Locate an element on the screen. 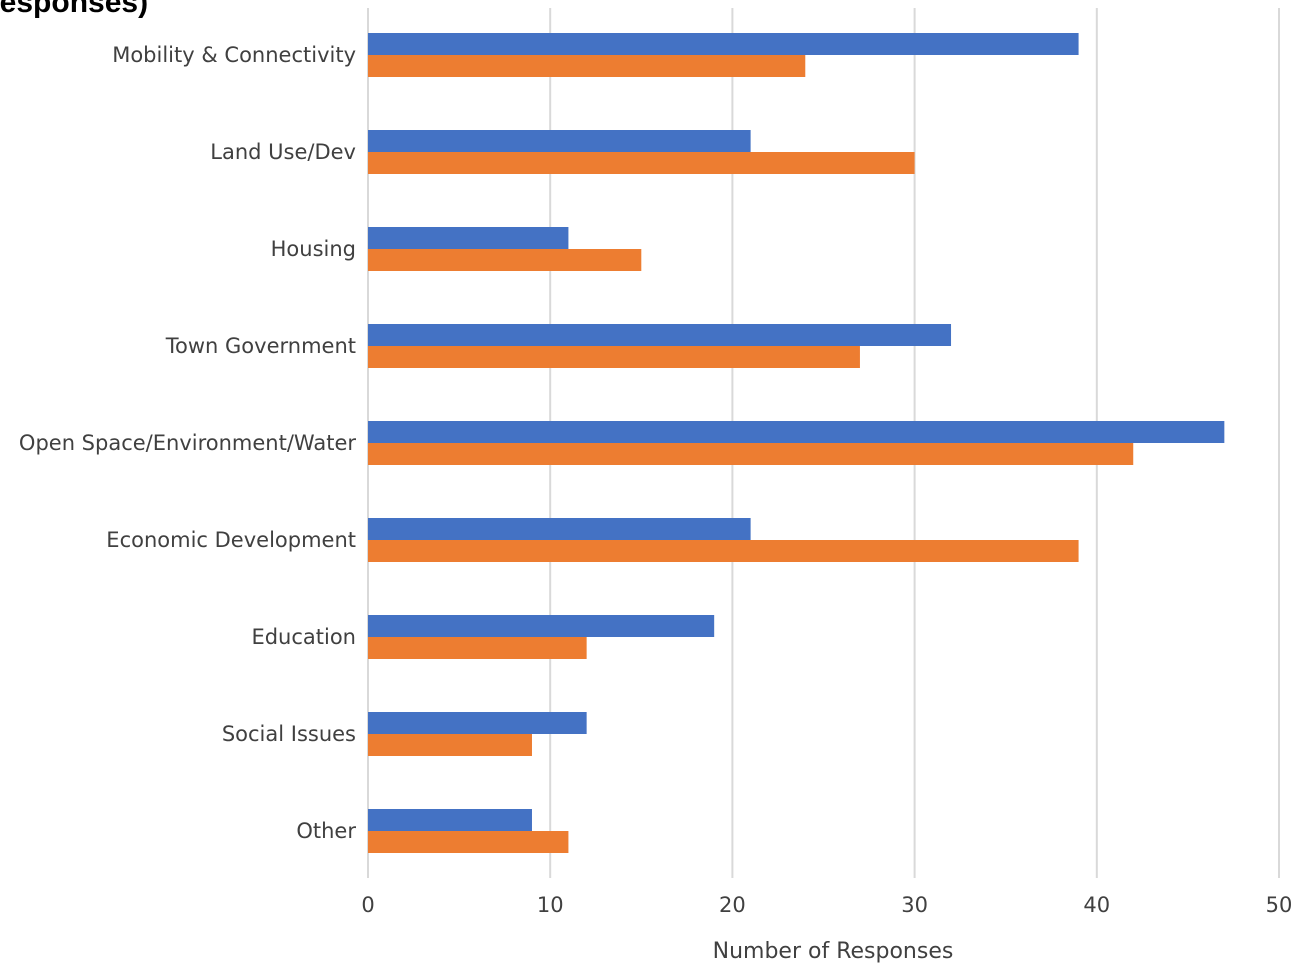 The width and height of the screenshot is (1303, 968). x-tick-label: 20 is located at coordinates (732, 905).